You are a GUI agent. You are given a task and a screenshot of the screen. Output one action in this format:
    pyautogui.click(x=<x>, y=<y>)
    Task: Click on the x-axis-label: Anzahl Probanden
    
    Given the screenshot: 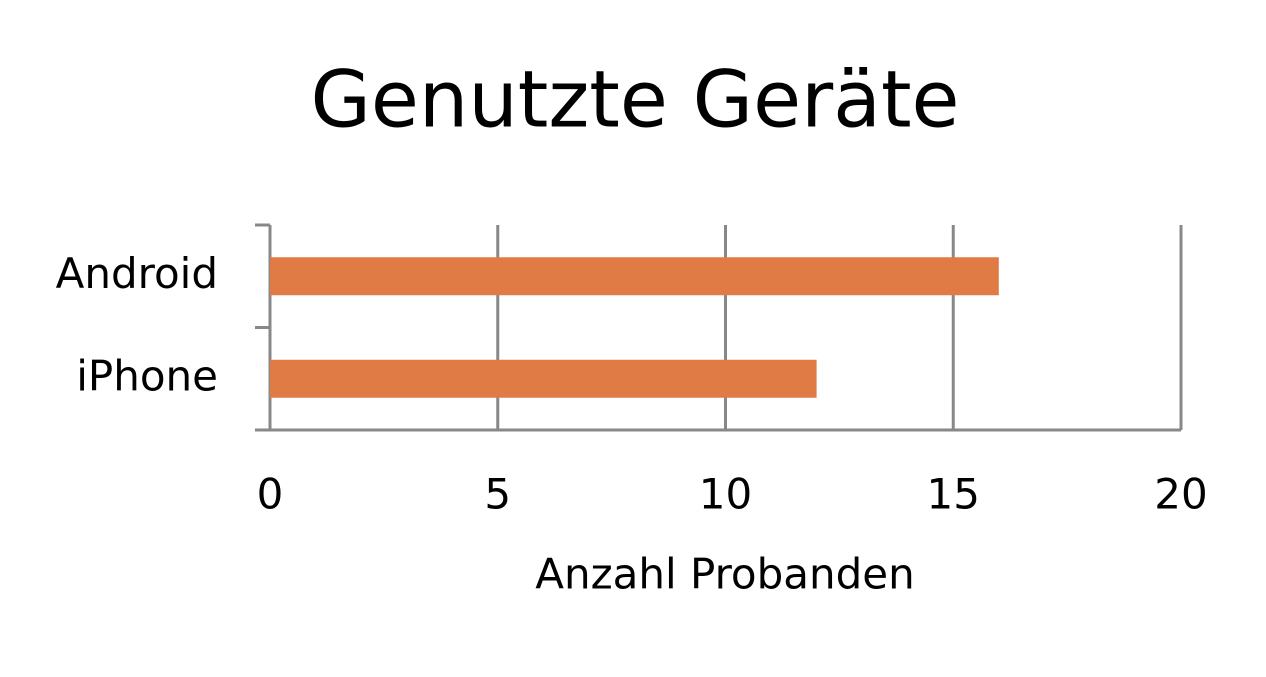 What is the action you would take?
    pyautogui.click(x=725, y=574)
    